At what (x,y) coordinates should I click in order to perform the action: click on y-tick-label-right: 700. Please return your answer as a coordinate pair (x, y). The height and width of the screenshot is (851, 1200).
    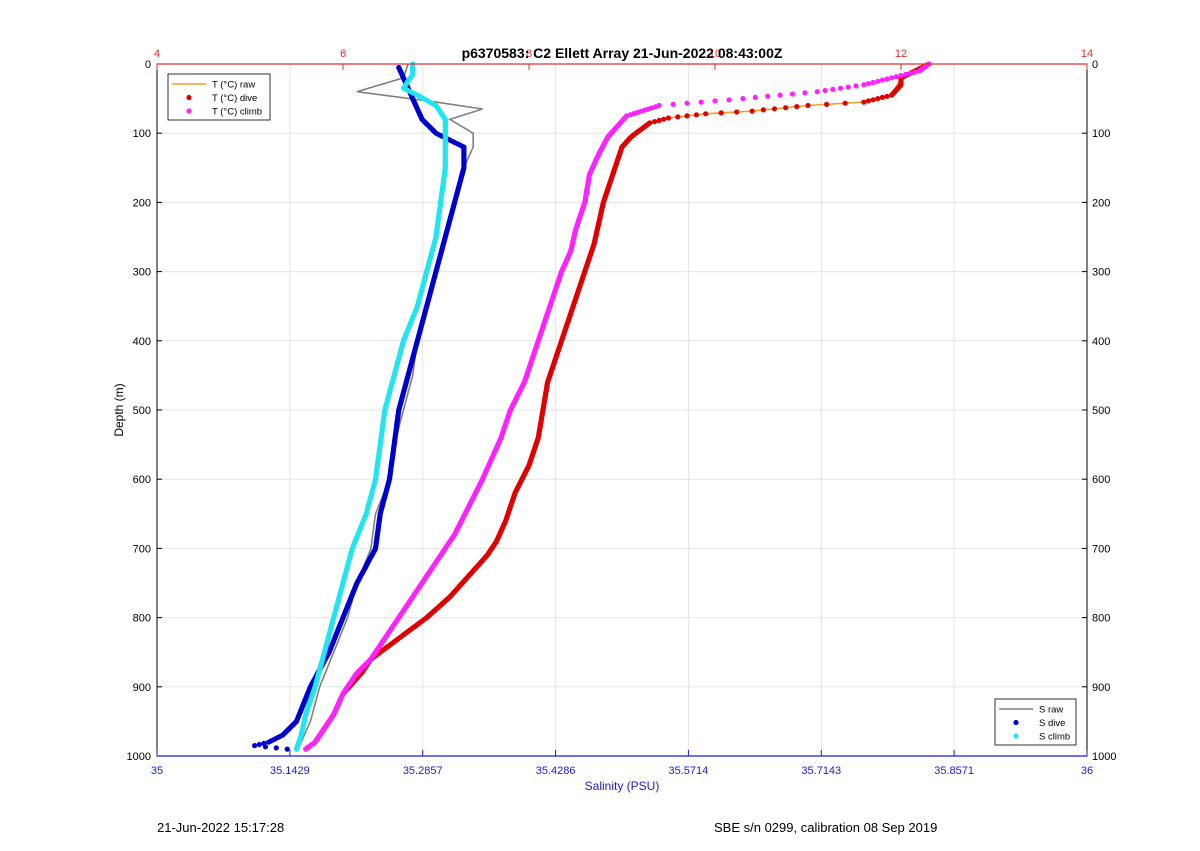
    Looking at the image, I should click on (1101, 549).